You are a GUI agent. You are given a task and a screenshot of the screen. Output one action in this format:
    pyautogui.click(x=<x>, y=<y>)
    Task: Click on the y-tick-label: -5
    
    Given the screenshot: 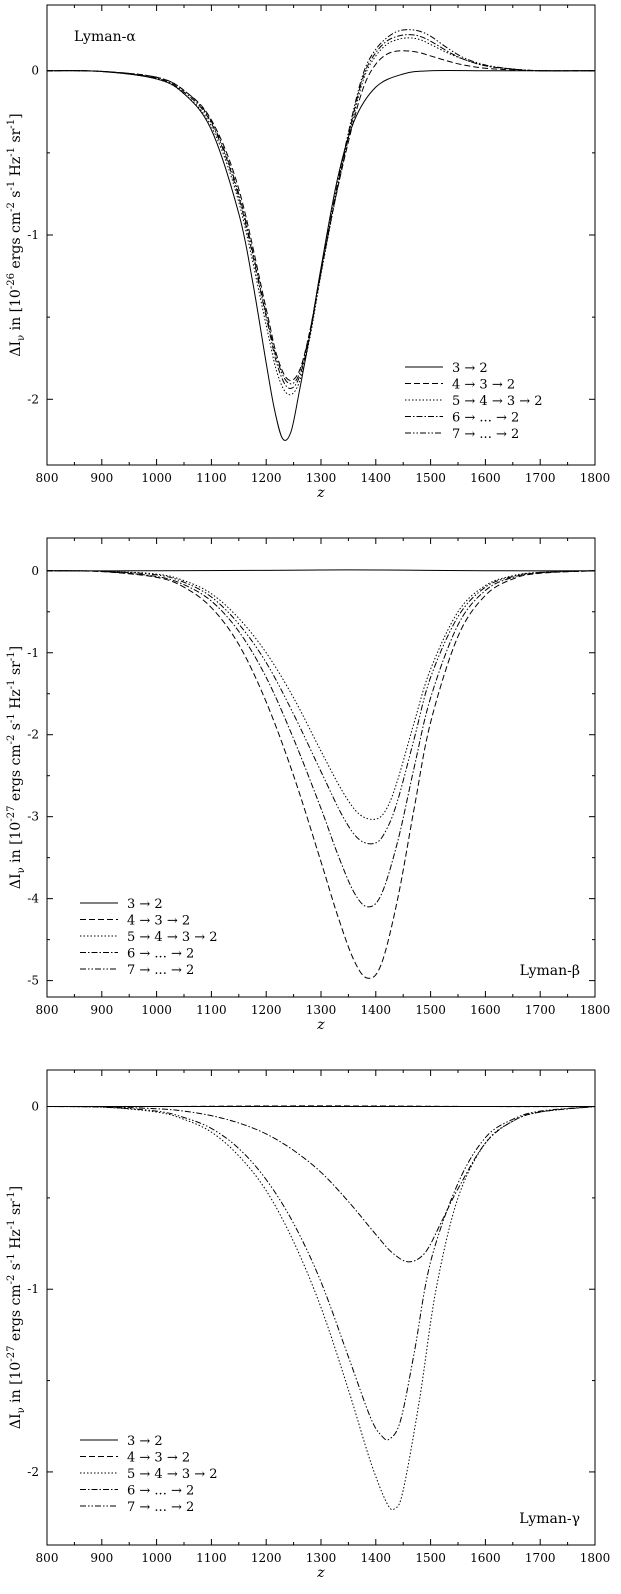 What is the action you would take?
    pyautogui.click(x=33, y=981)
    